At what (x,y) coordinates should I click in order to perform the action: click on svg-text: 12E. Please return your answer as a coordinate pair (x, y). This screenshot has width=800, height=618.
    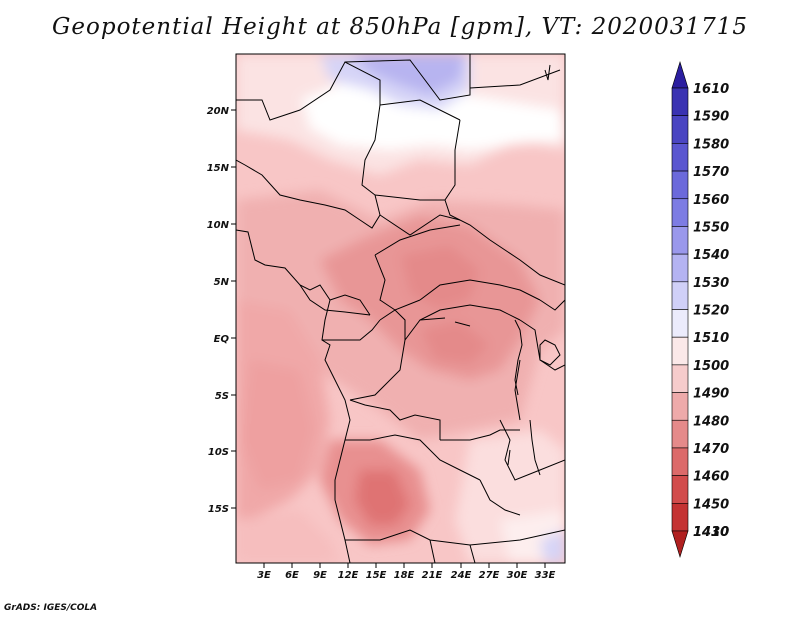
    Looking at the image, I should click on (348, 575).